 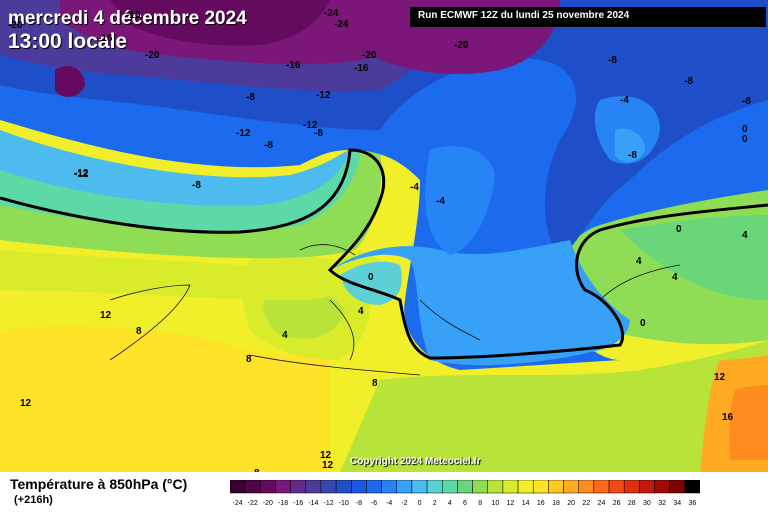 I want to click on scale-tick-label: -6, so click(x=374, y=503).